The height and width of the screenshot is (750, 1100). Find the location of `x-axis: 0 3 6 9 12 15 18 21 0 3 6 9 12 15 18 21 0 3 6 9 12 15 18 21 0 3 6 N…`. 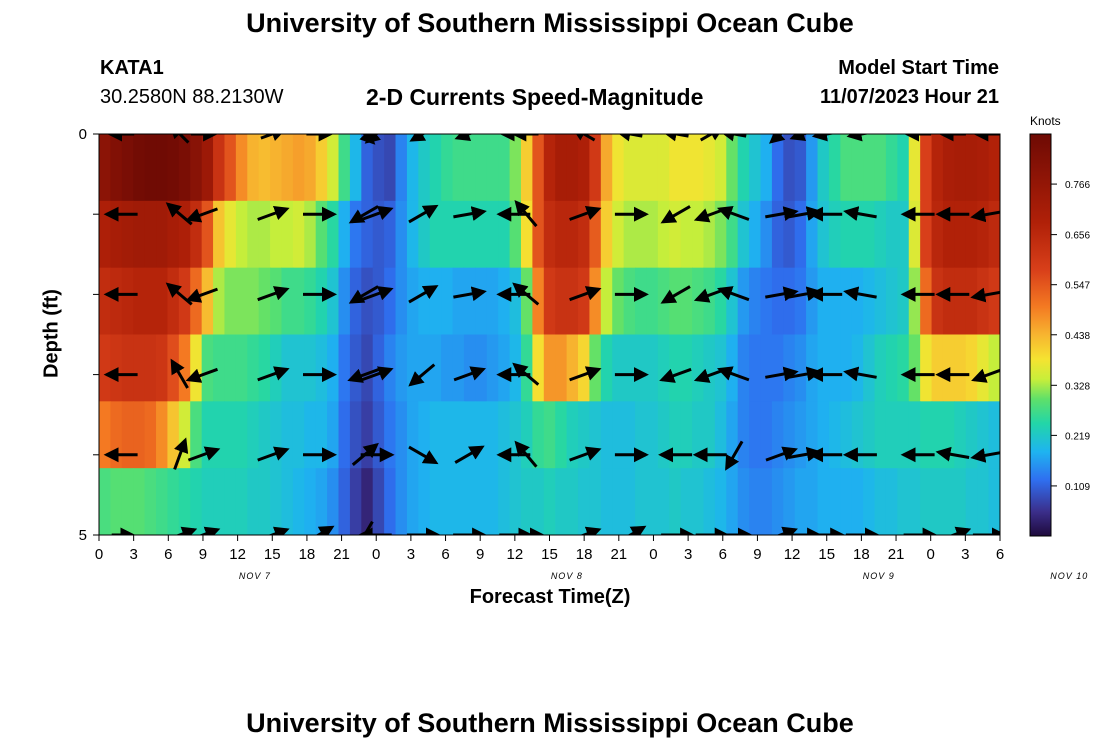

x-axis: 0 3 6 9 12 15 18 21 0 3 6 9 12 15 18 21 0 3 6 9 12 15 18 21 0 3 6 N… is located at coordinates (591, 558).